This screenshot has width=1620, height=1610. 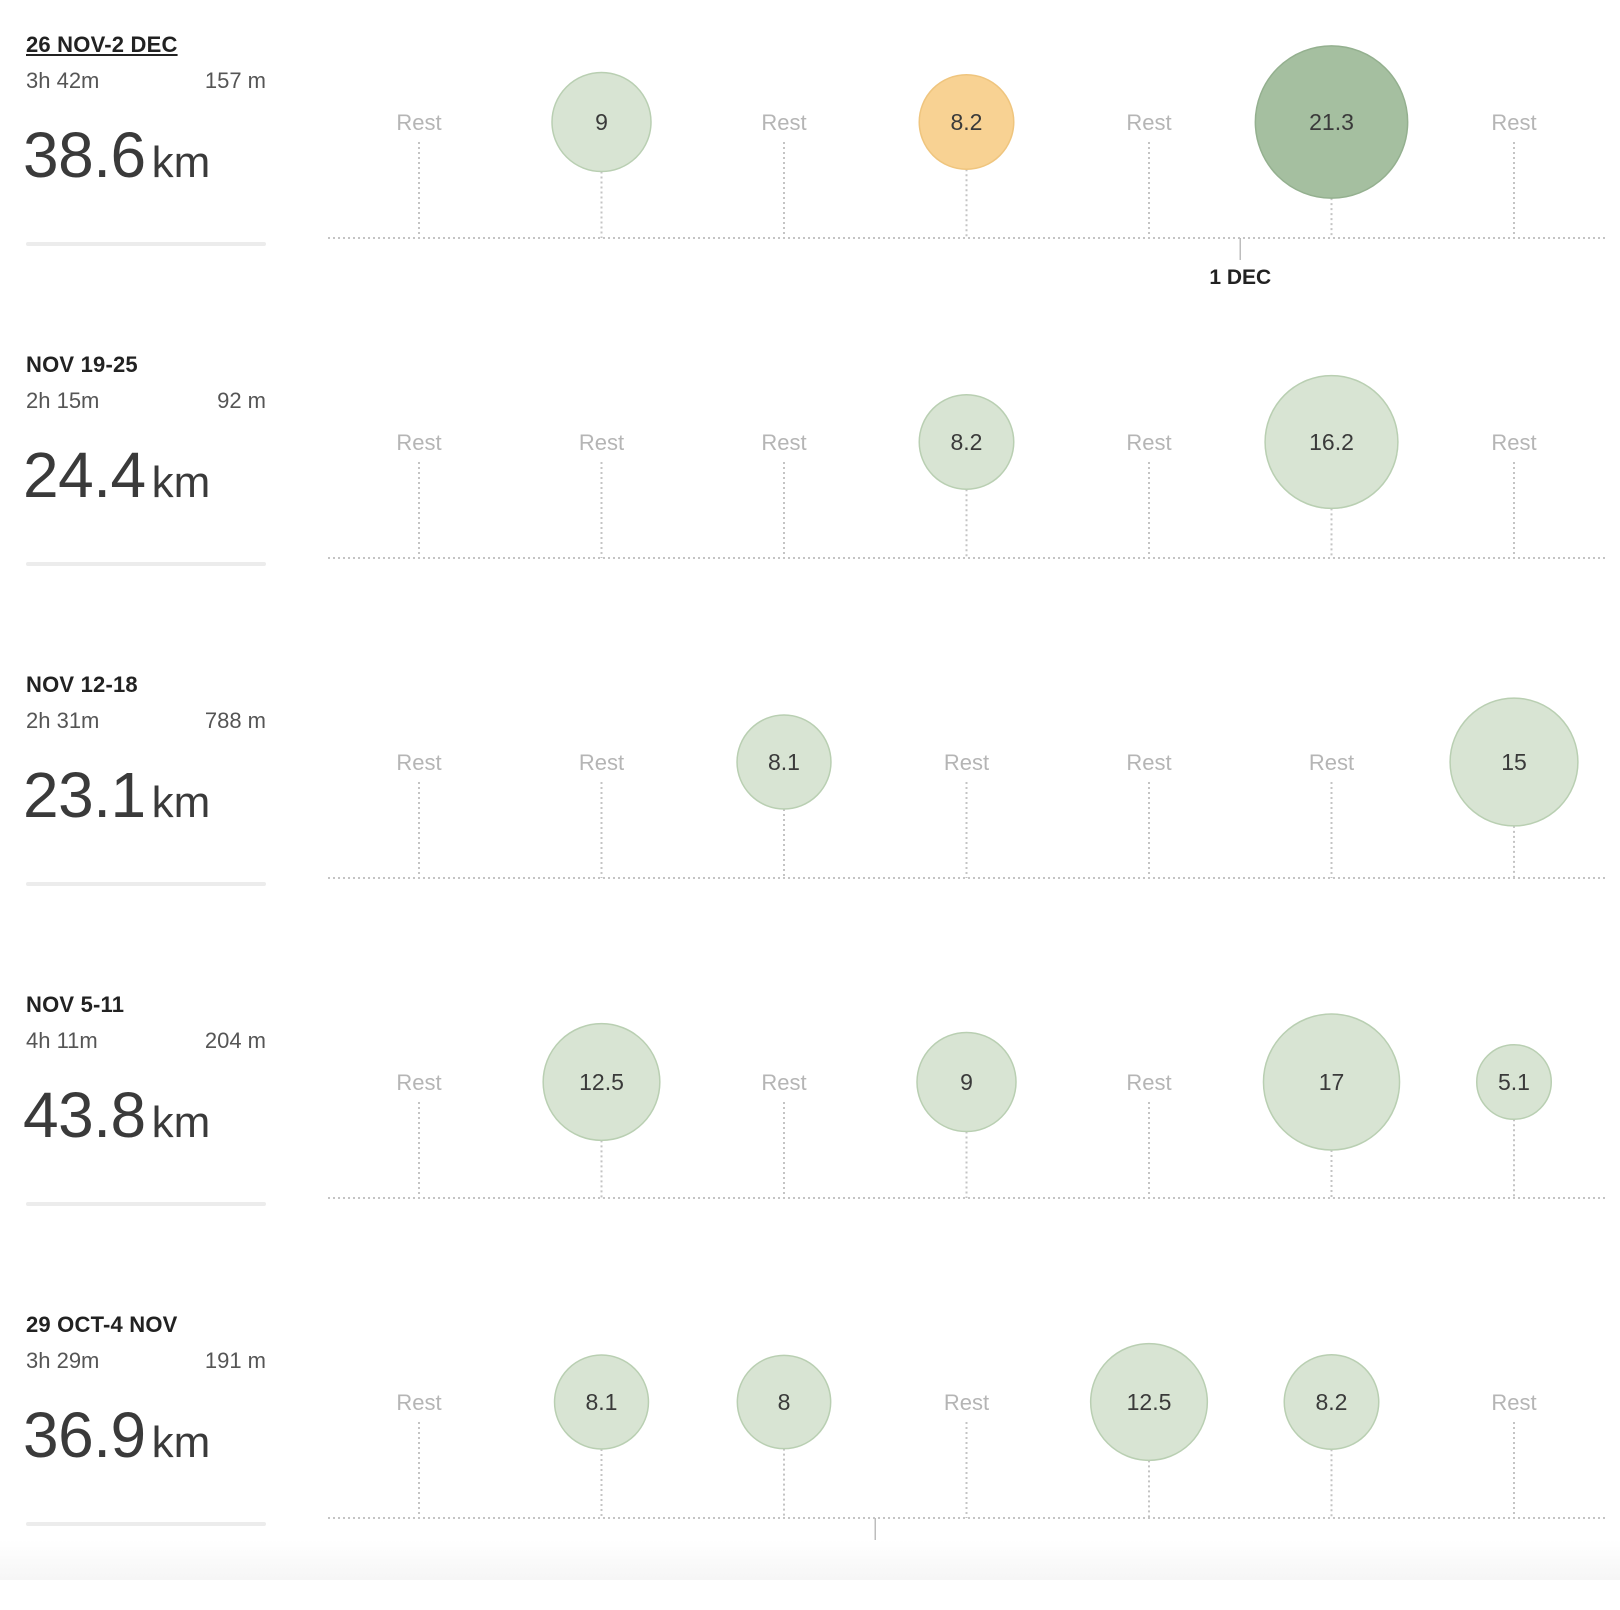 What do you see at coordinates (84, 155) in the screenshot?
I see `distance-value: 38.6` at bounding box center [84, 155].